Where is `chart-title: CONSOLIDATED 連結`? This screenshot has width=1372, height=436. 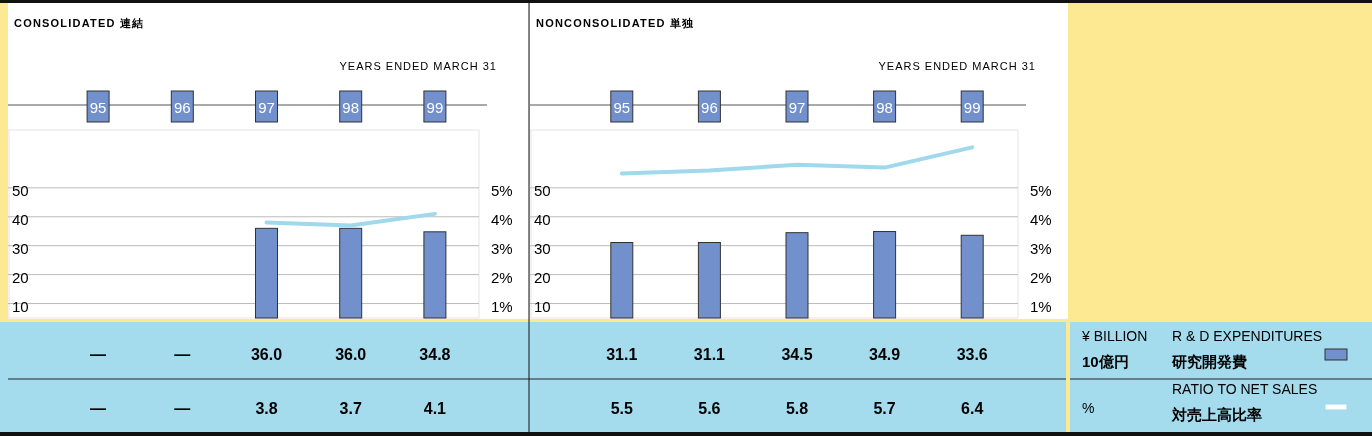 chart-title: CONSOLIDATED 連結 is located at coordinates (79, 23).